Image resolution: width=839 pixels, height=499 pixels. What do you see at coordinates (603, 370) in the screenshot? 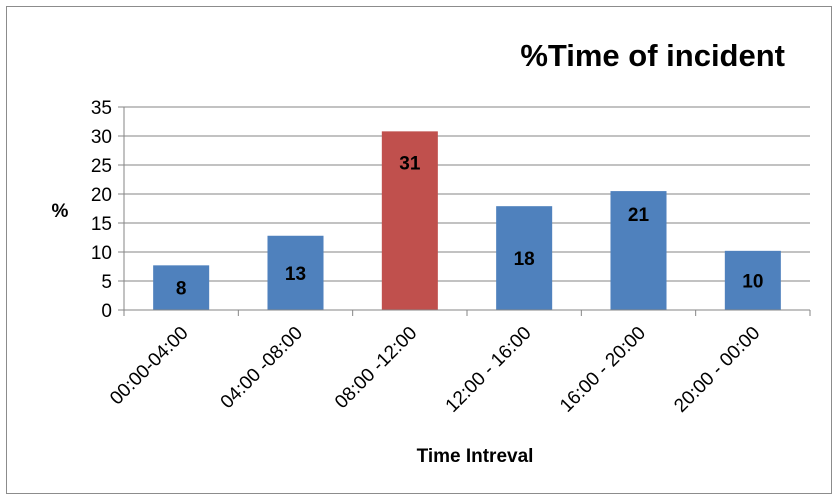
I see `x-tick-label: 16:00 - 20:00` at bounding box center [603, 370].